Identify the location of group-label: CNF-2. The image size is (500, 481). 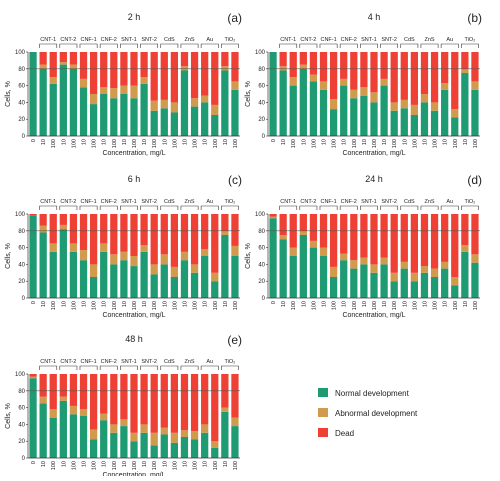
(349, 202).